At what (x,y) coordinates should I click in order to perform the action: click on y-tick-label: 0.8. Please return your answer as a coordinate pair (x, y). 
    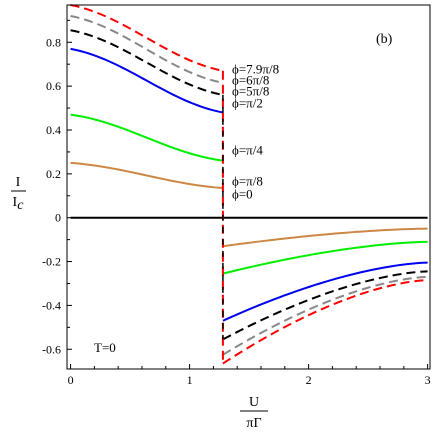
    Looking at the image, I should click on (53, 42).